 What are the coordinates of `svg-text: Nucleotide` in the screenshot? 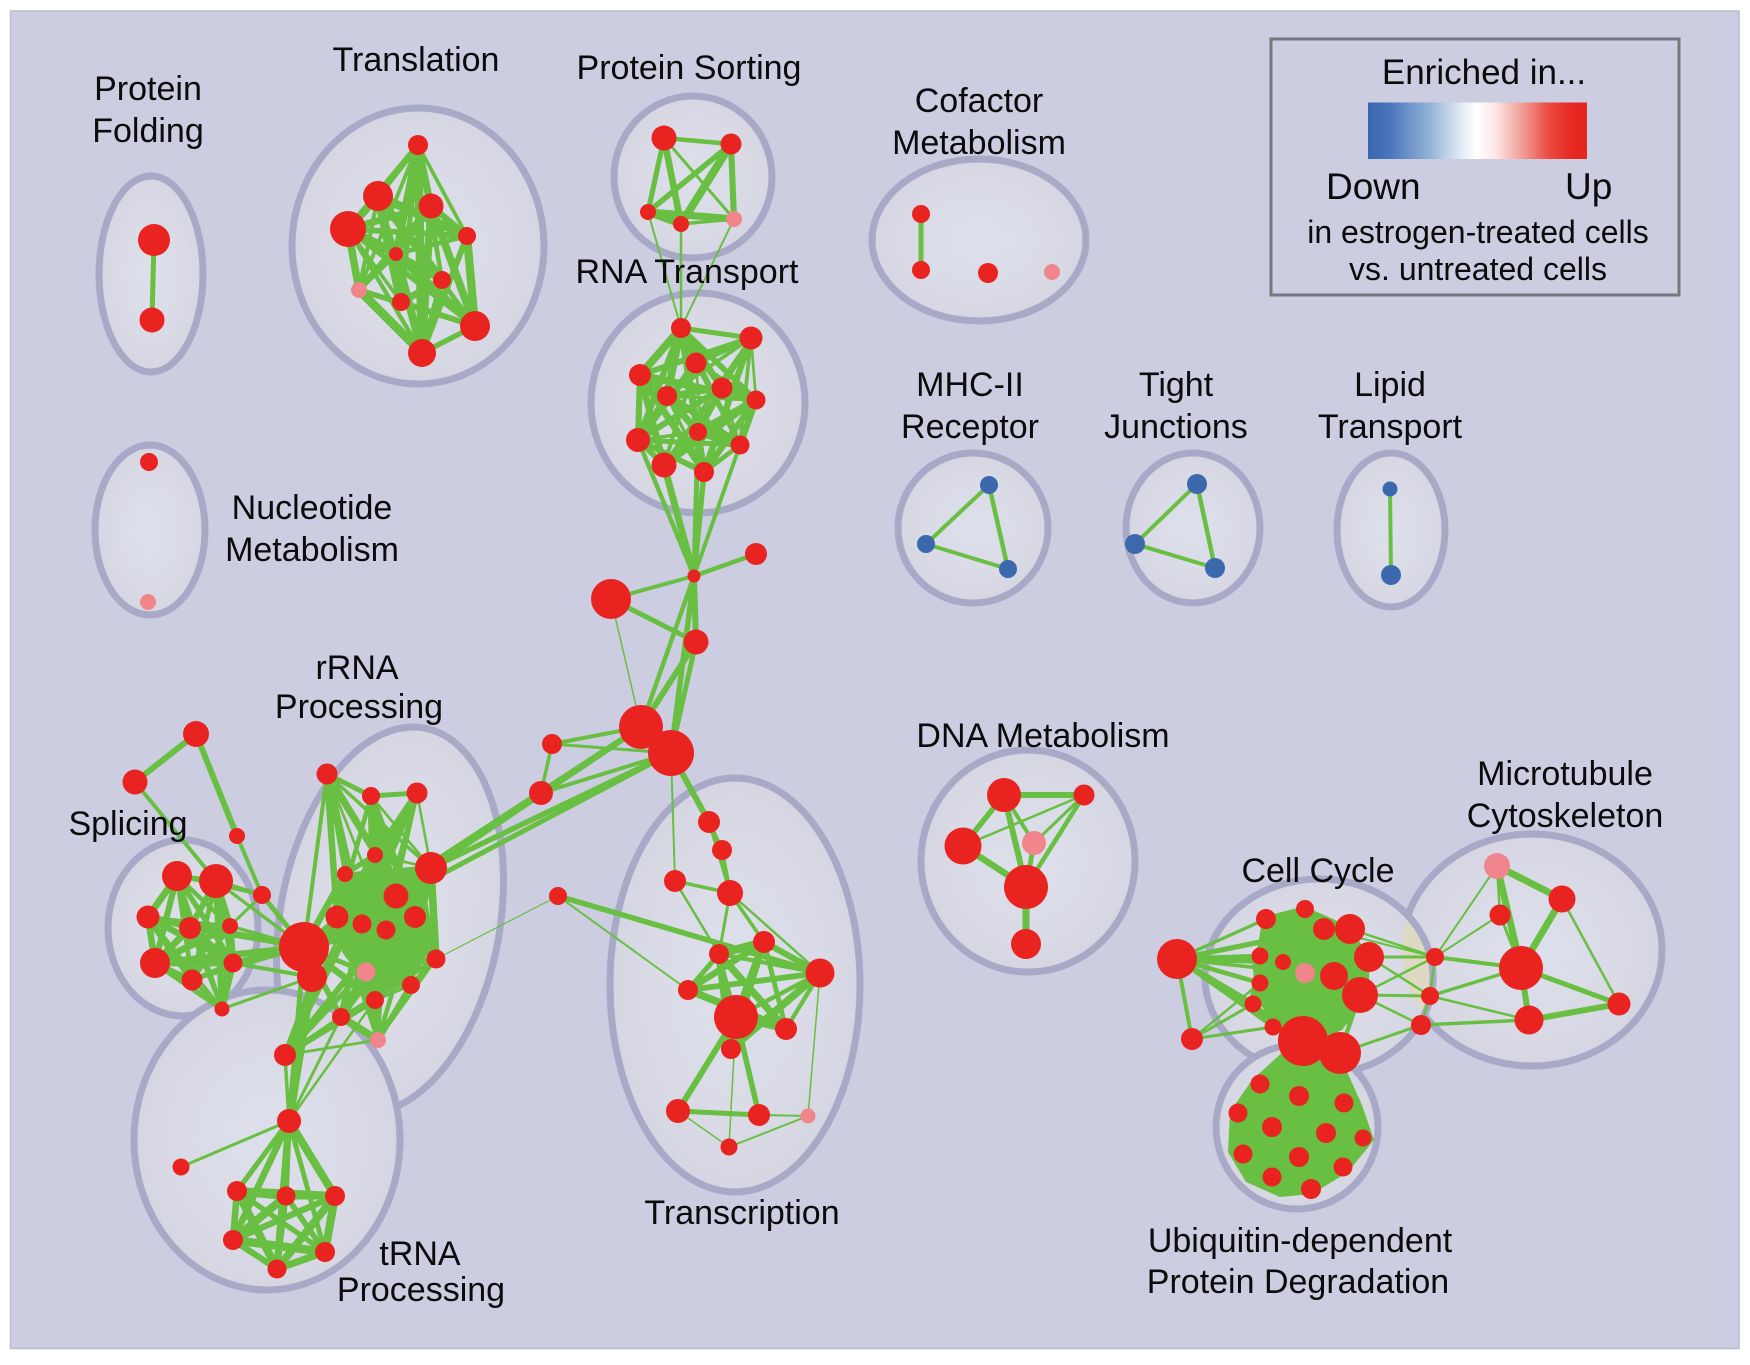 It's located at (312, 508).